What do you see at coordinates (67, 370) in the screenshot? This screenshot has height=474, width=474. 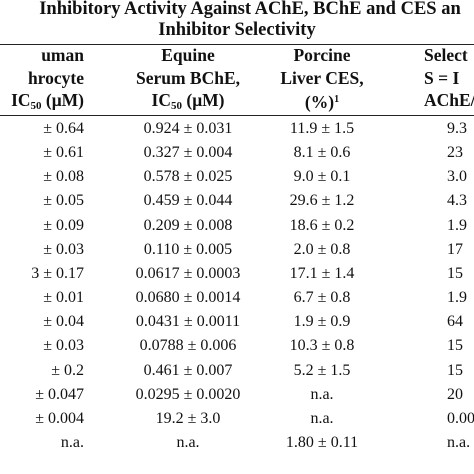 I see `table-cell-c1: ± 0.2` at bounding box center [67, 370].